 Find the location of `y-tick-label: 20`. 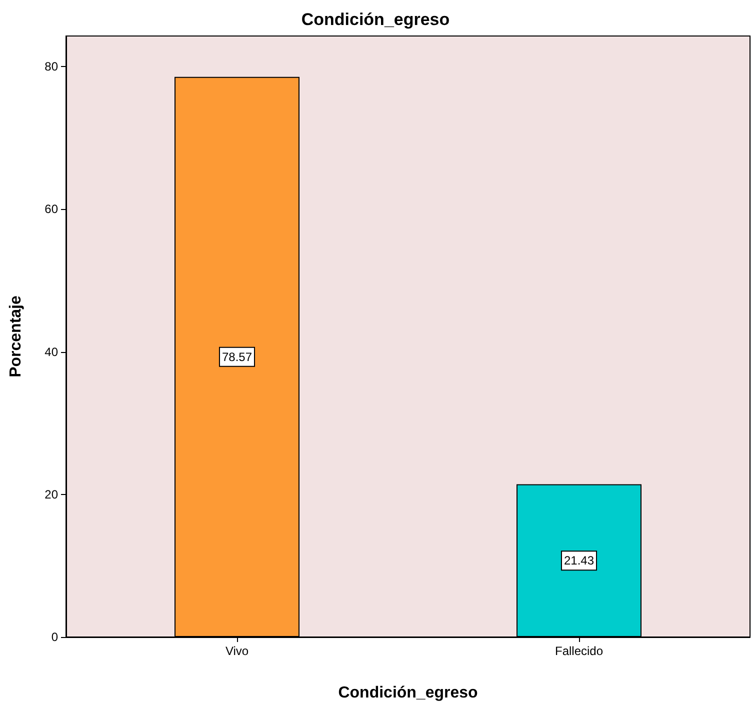

y-tick-label: 20 is located at coordinates (51, 494).